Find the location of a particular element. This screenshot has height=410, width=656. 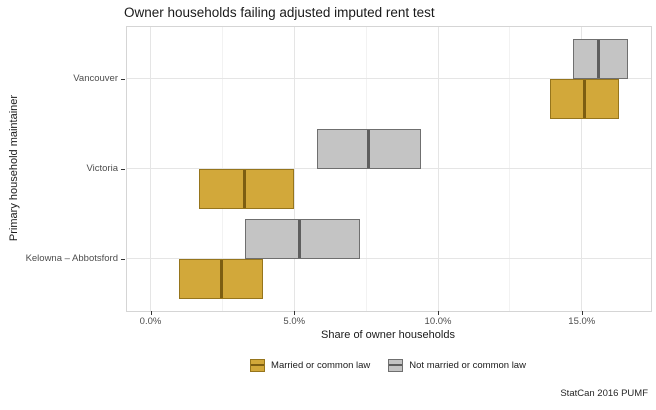

legend-item: Married or common law is located at coordinates (310, 365).